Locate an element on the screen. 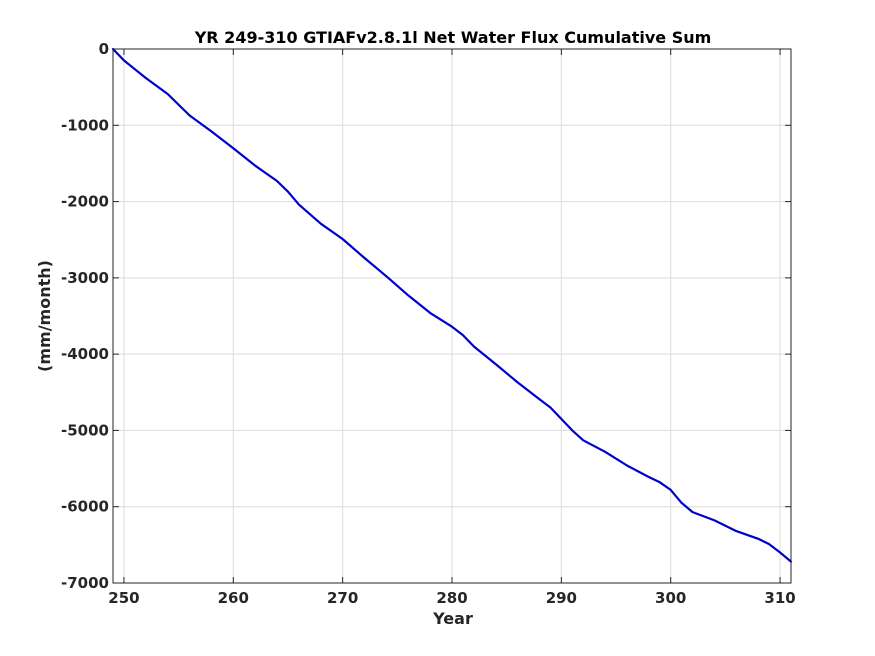 This screenshot has width=875, height=656. x-tick-label: 260 is located at coordinates (233, 598).